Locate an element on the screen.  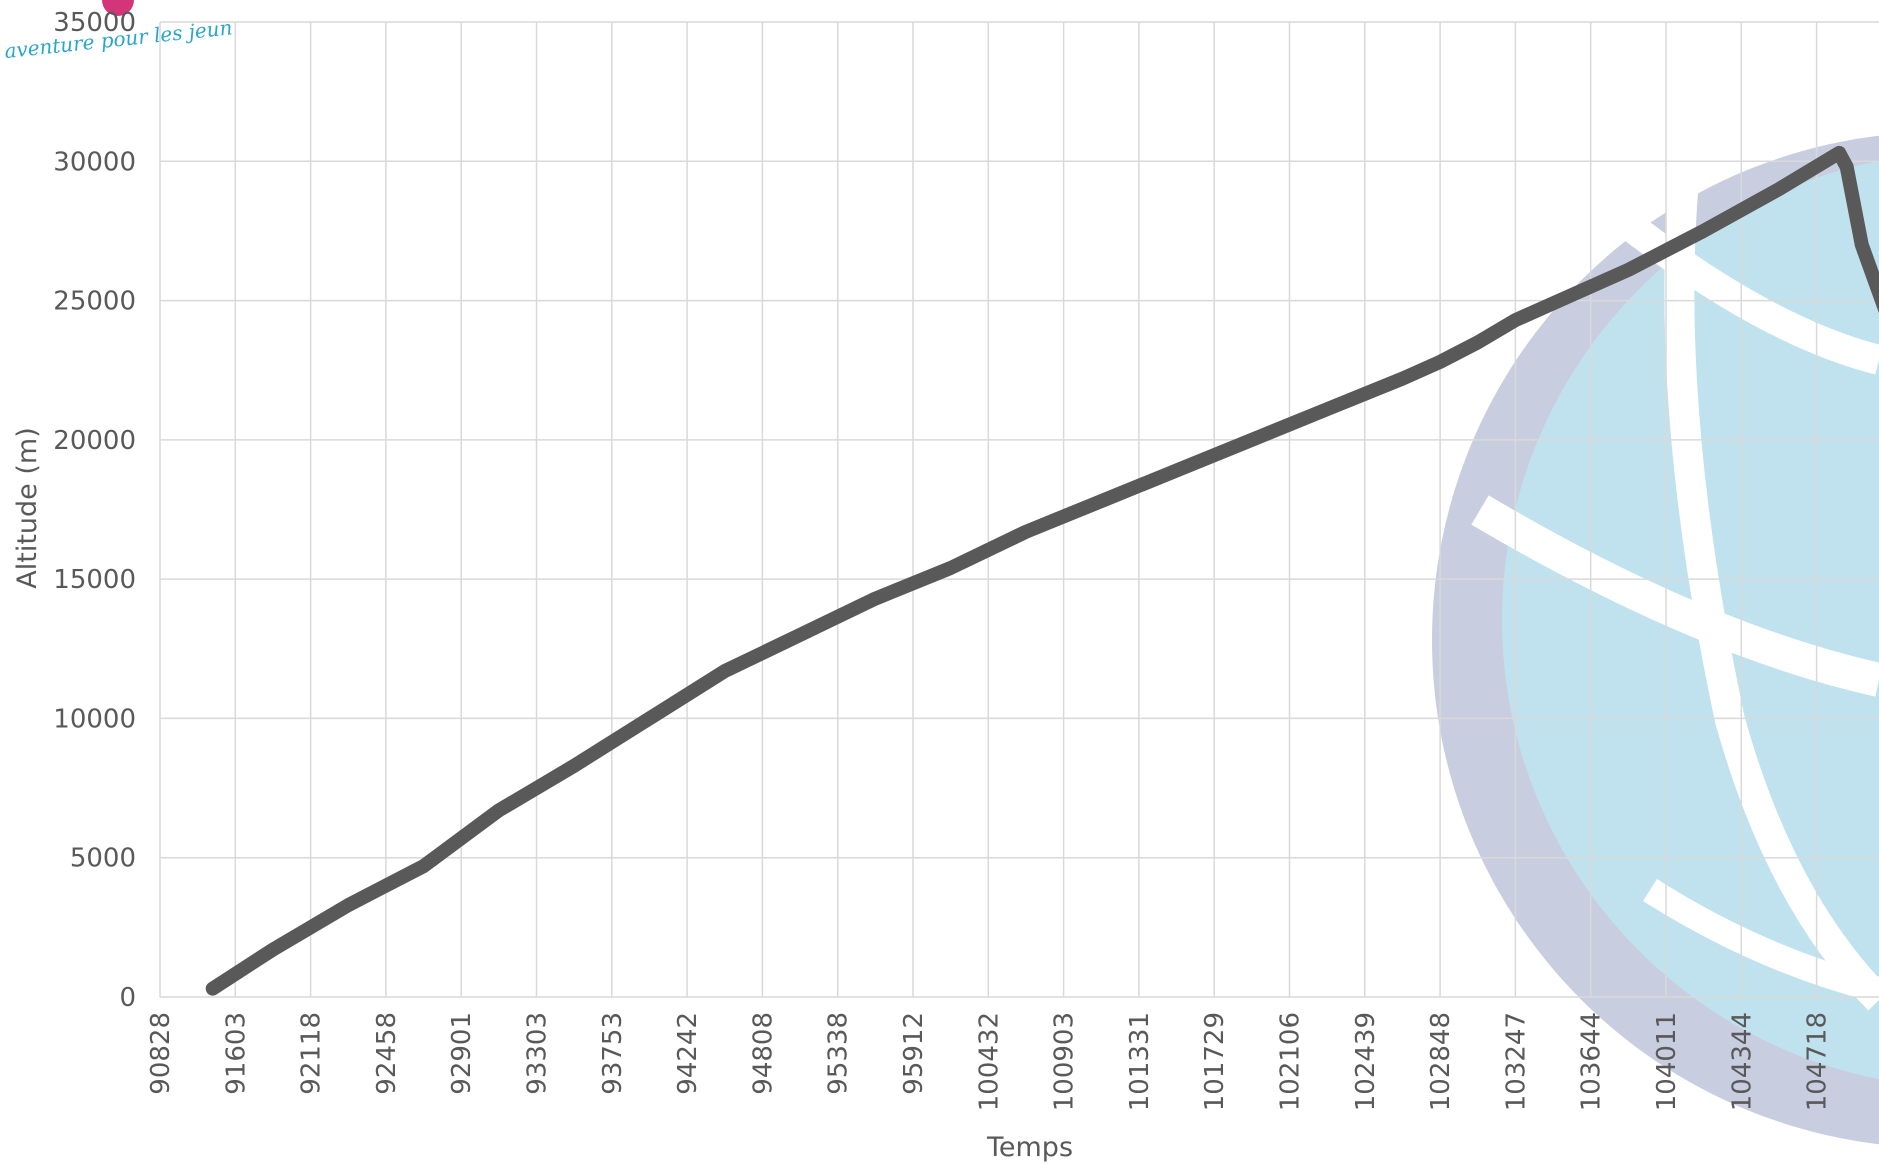
x-tick-label: 92901 is located at coordinates (462, 1053).